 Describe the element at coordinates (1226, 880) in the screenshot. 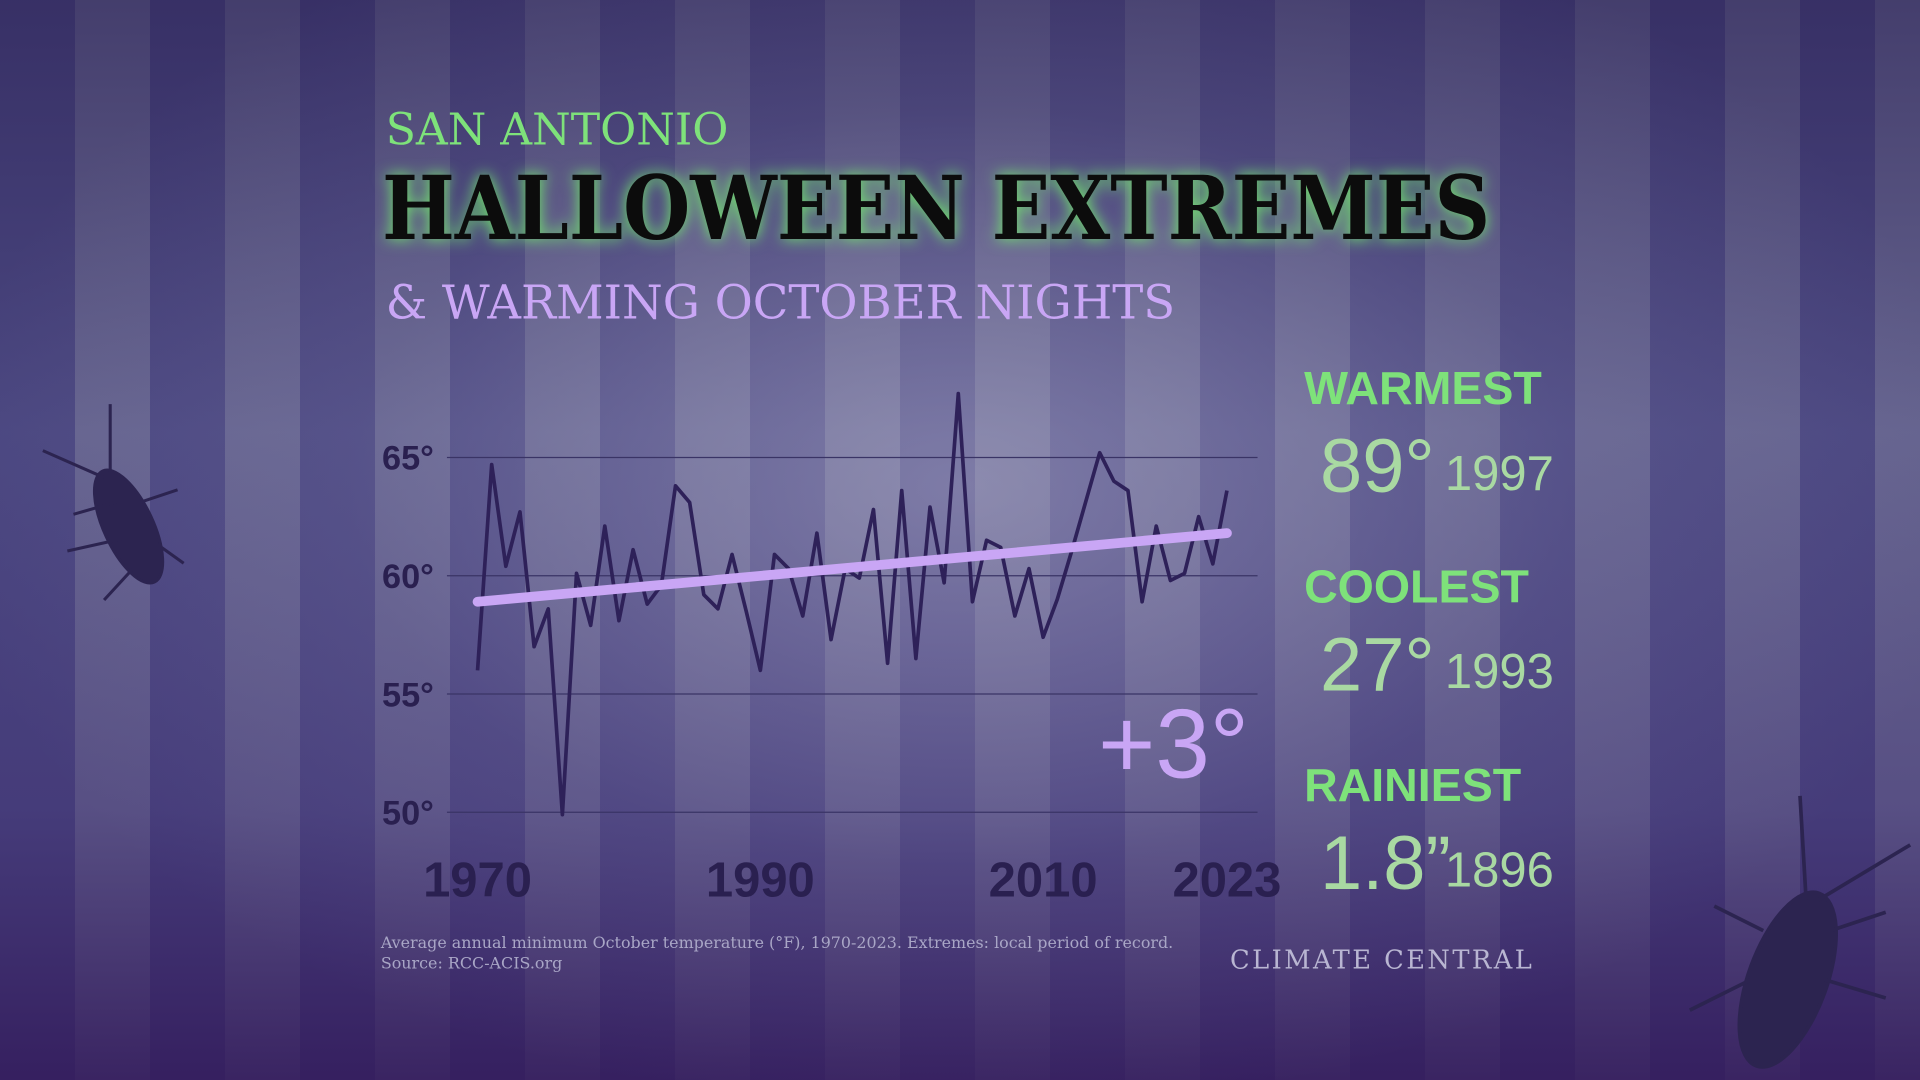

I see `x-tick-label: 2023` at that location.